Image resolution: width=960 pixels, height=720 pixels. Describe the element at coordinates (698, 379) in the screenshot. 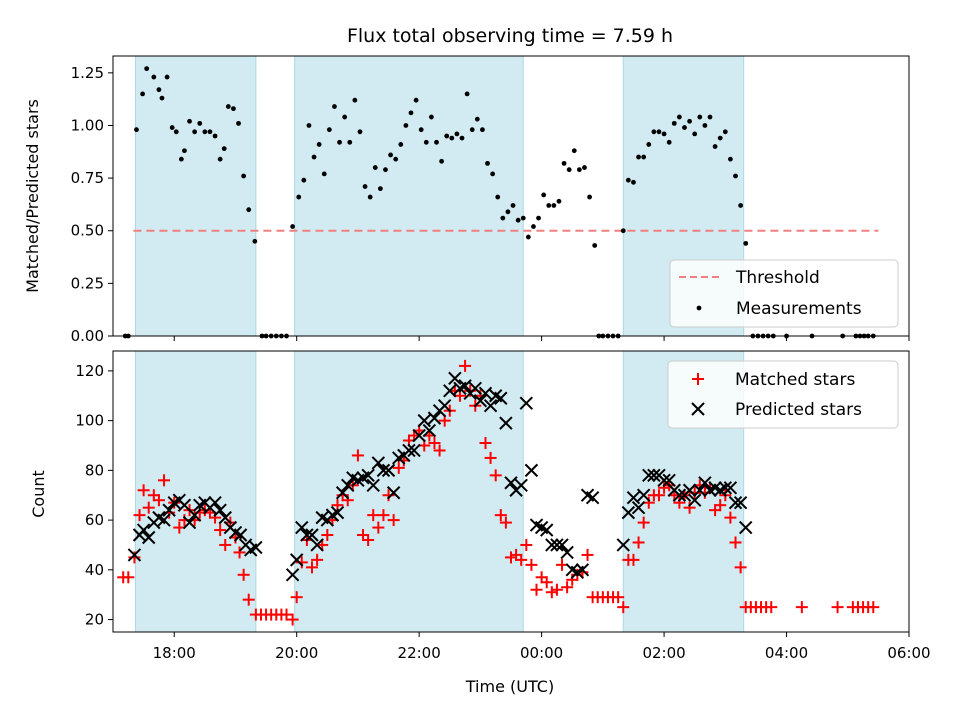

I see `legend-matched-swatch` at that location.